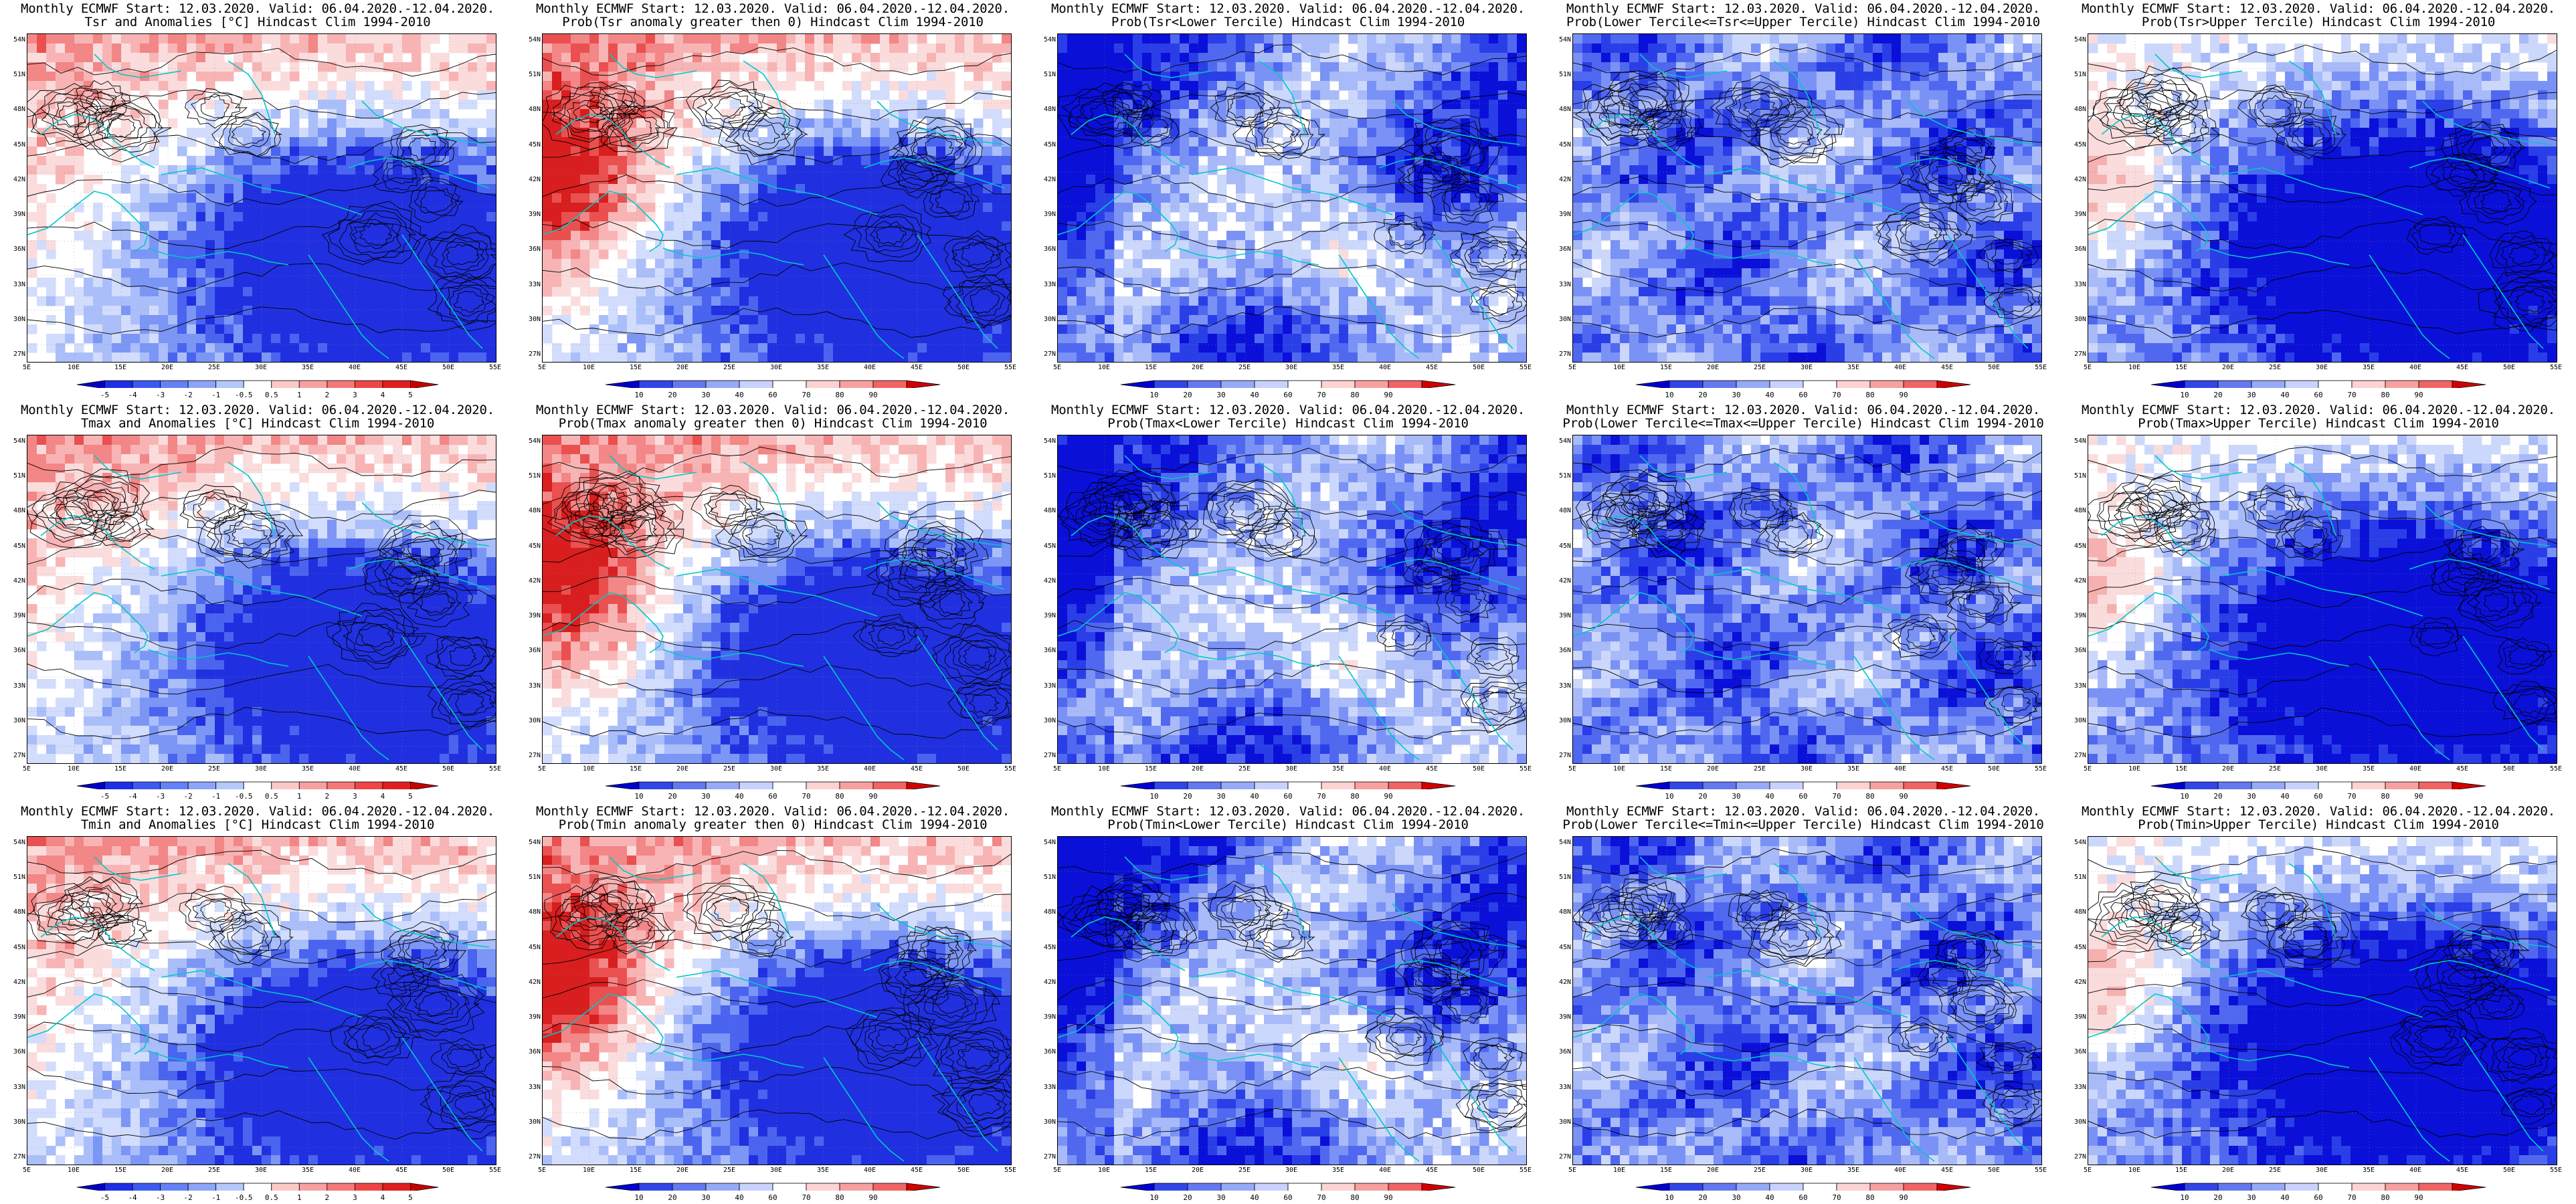 This screenshot has height=1204, width=2576. What do you see at coordinates (1525, 769) in the screenshot?
I see `longitude-label: 55E` at bounding box center [1525, 769].